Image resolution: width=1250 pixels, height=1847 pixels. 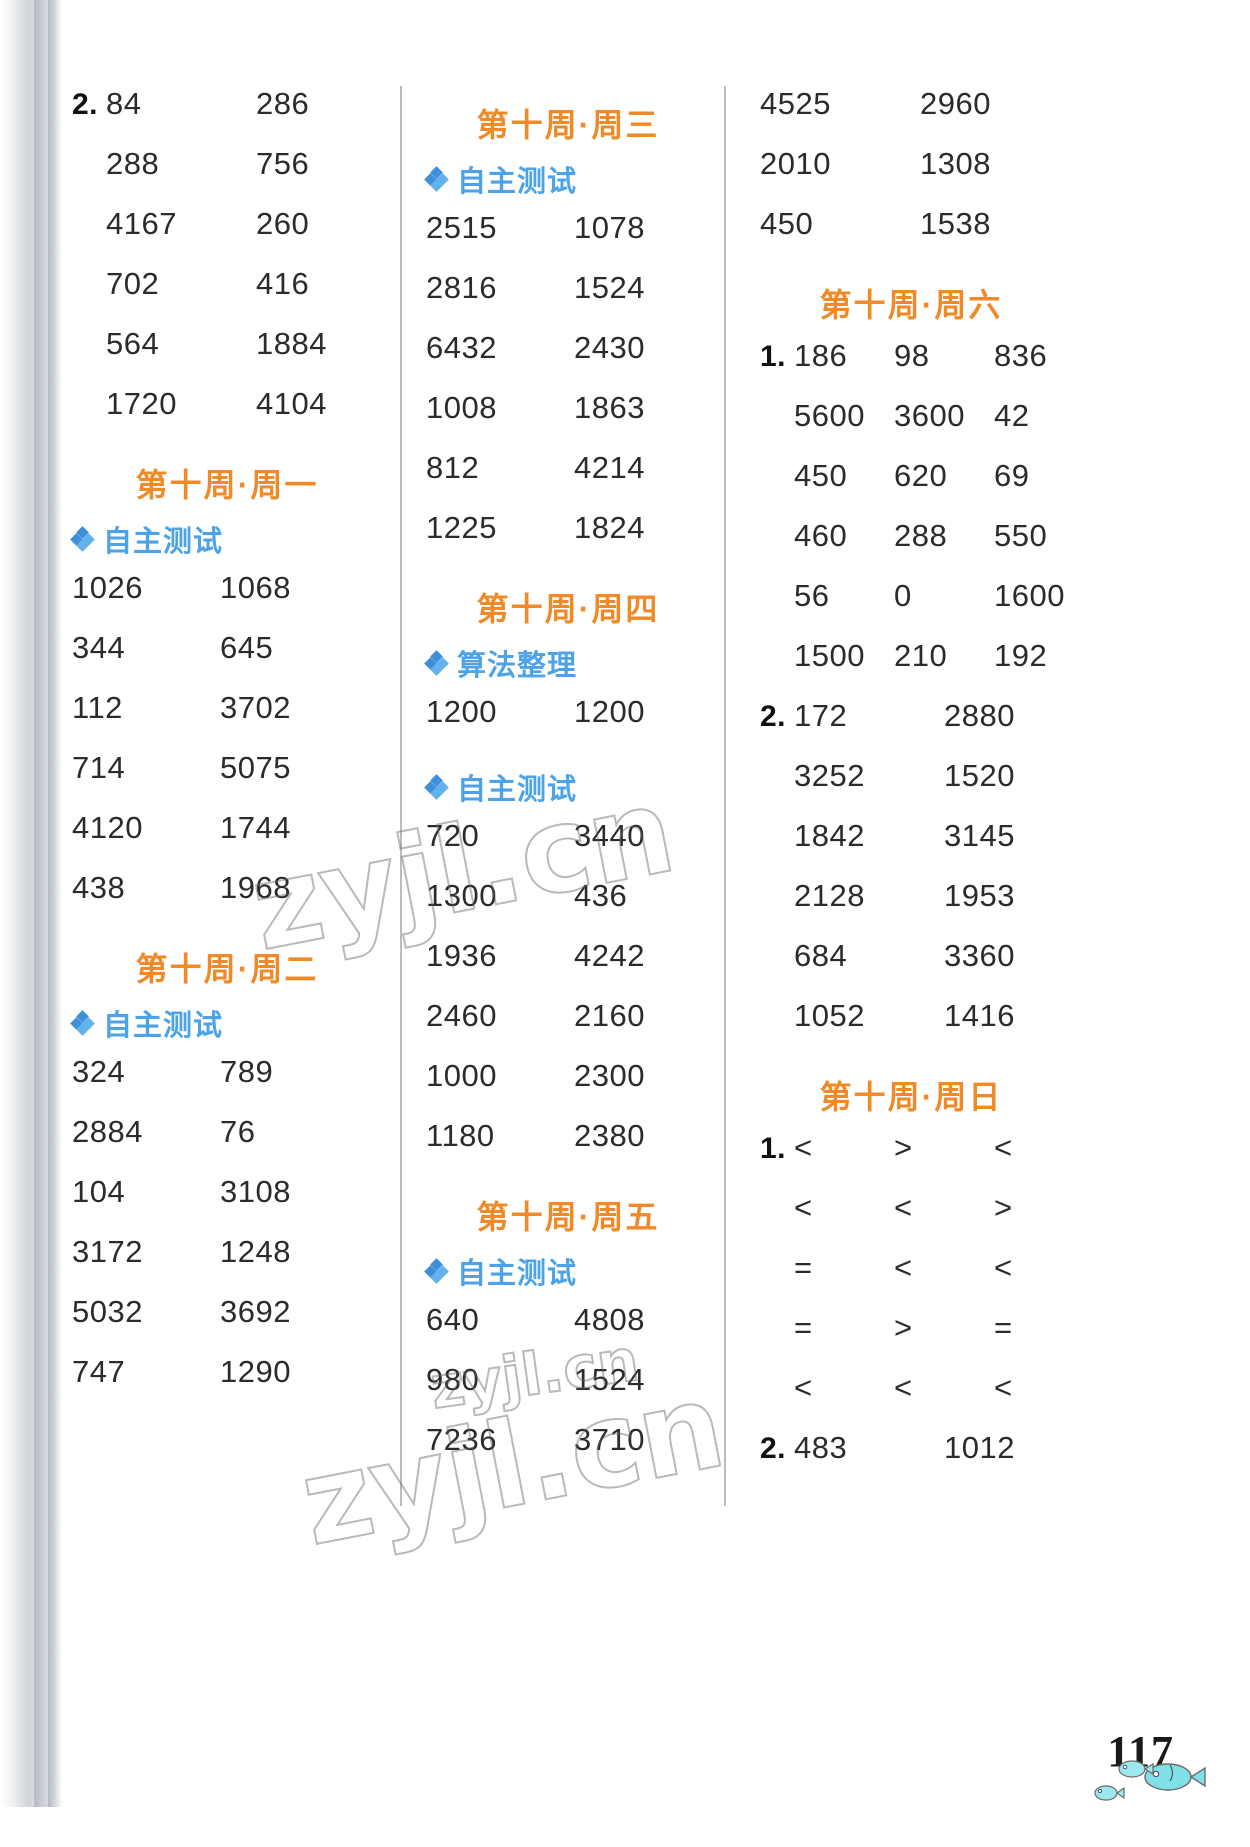 What do you see at coordinates (609, 1379) in the screenshot?
I see `answer-value: 1524` at bounding box center [609, 1379].